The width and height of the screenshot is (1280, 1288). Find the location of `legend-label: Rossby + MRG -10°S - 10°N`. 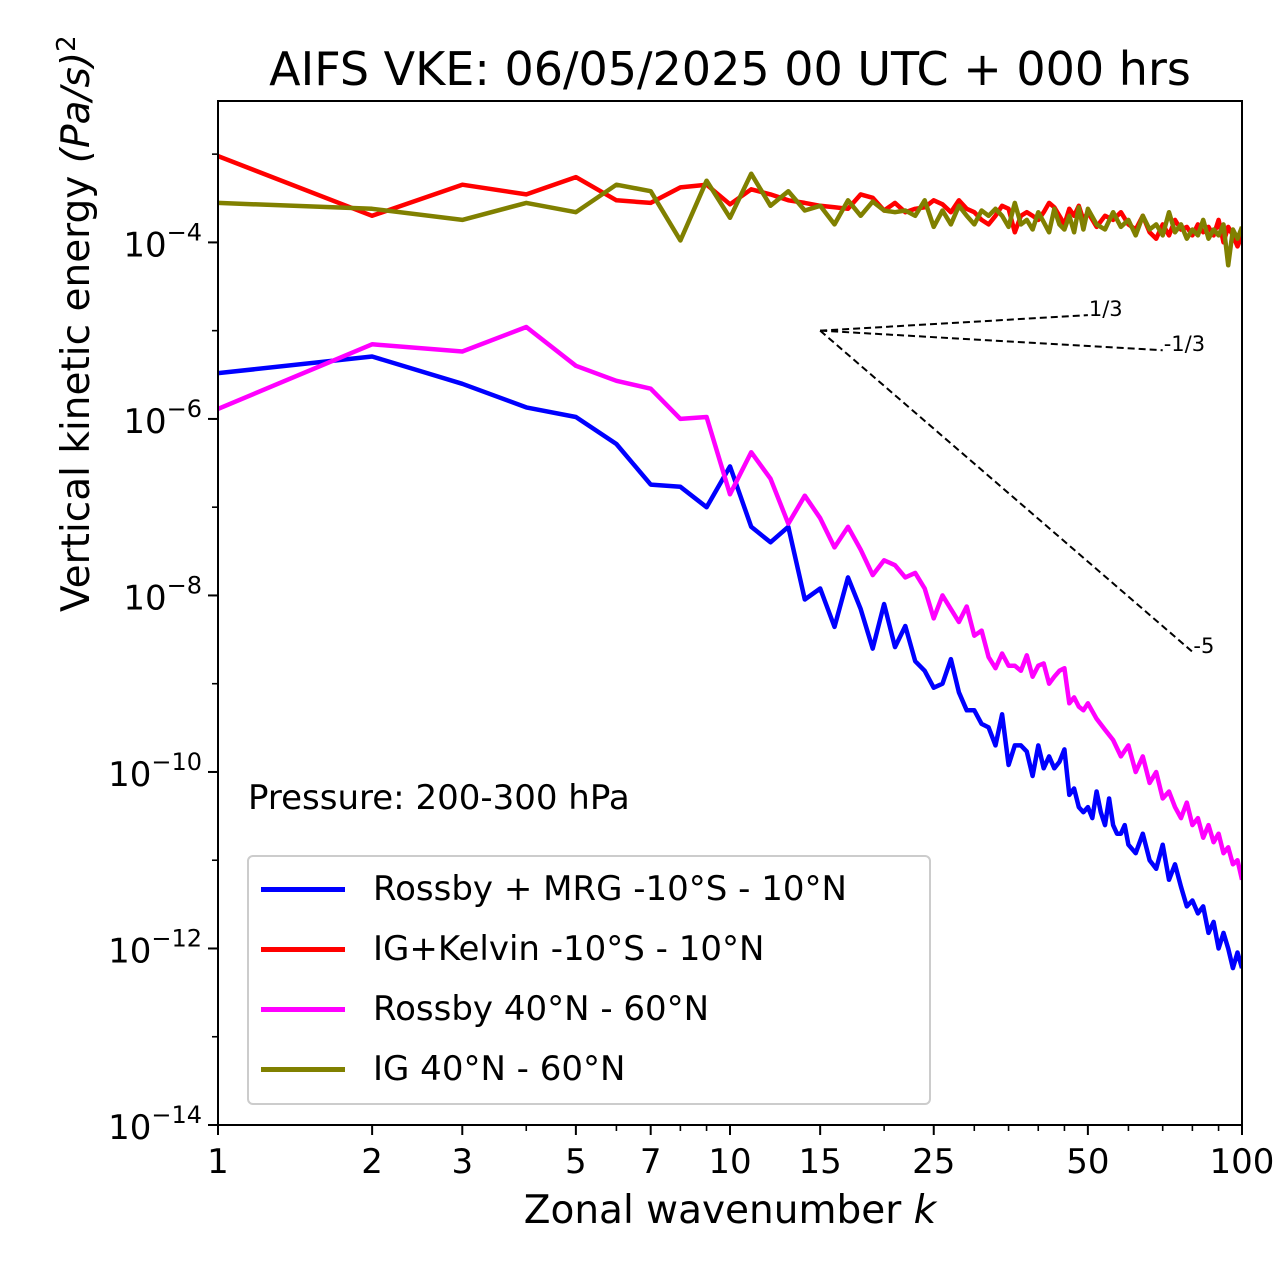

legend-label: Rossby + MRG -10°S - 10°N is located at coordinates (610, 889).